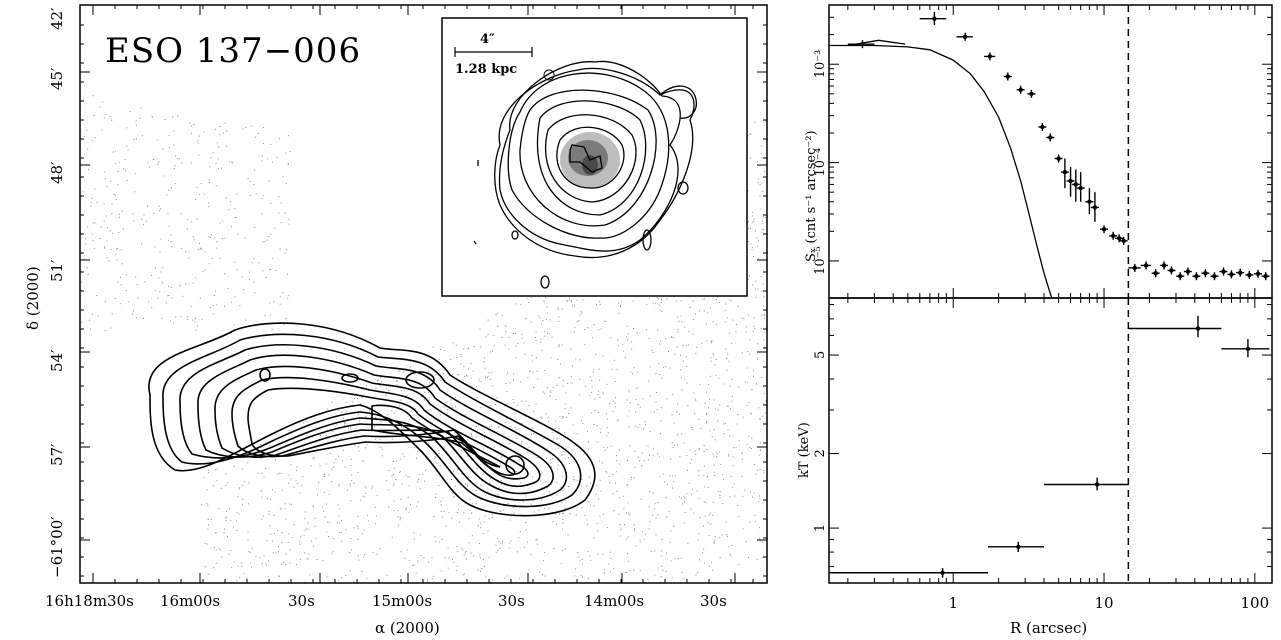 The height and width of the screenshot is (640, 1281). Describe the element at coordinates (57, 78) in the screenshot. I see `dec-tick-label: 45′` at that location.